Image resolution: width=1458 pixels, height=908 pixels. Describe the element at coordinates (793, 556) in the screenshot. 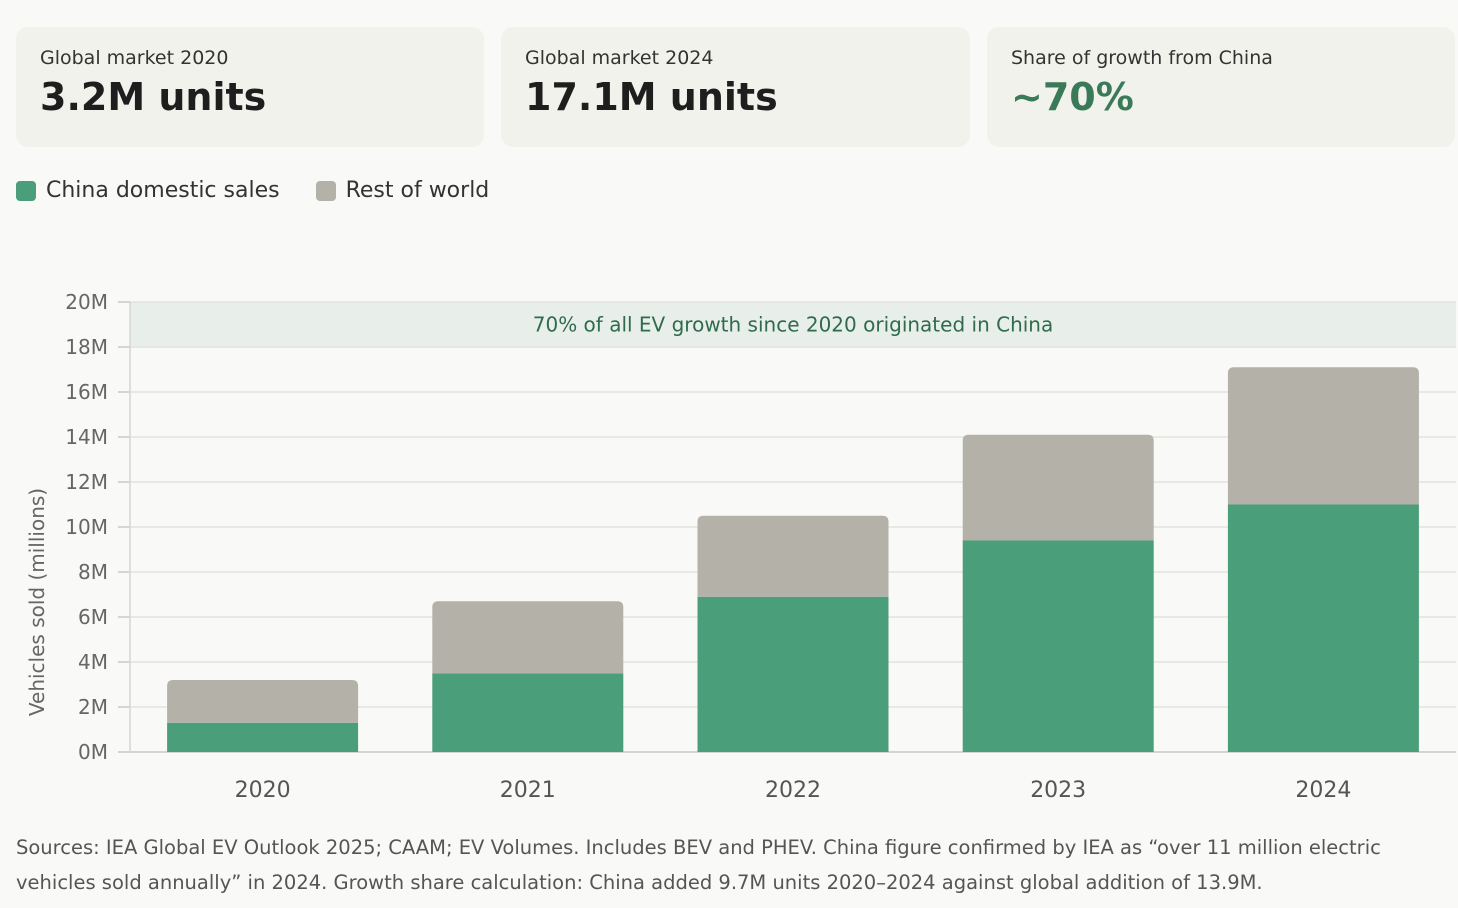

I see `bar-rest-2022` at that location.